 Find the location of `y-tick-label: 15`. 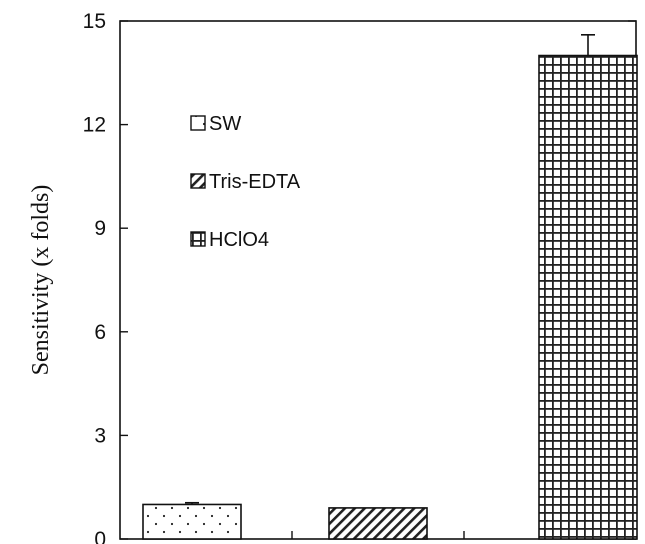

y-tick-label: 15 is located at coordinates (94, 21).